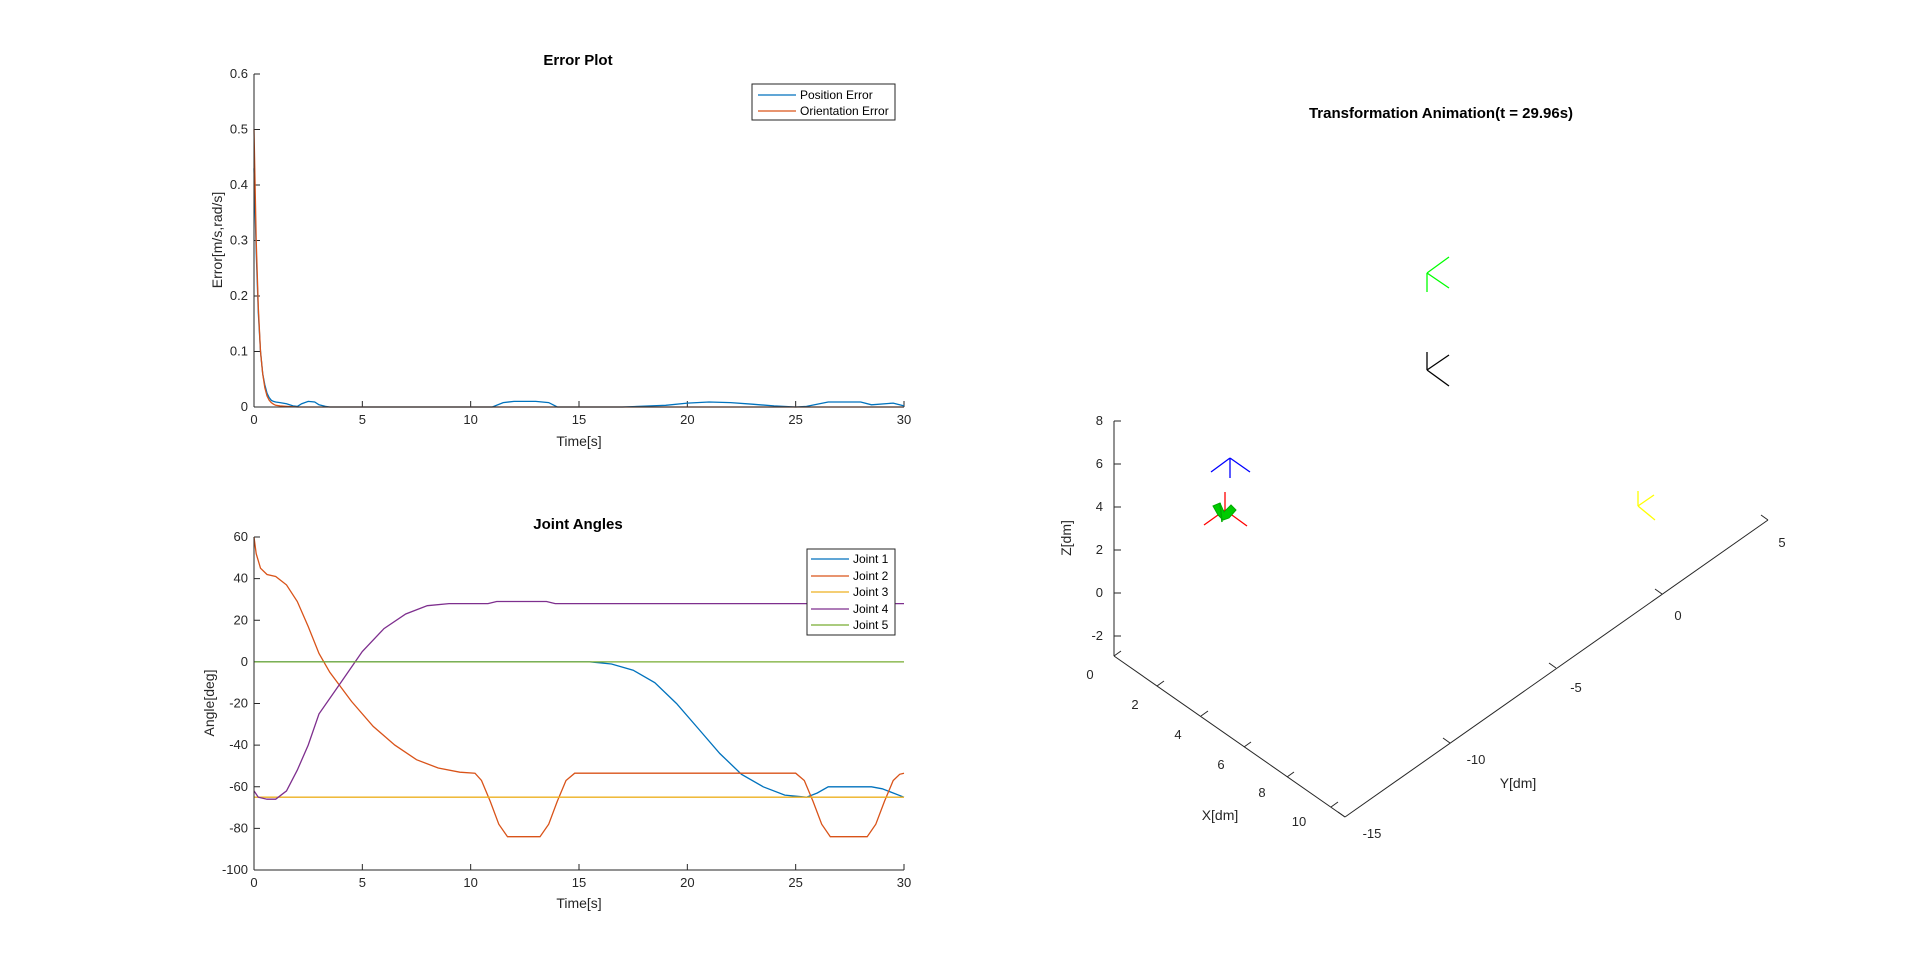 The image size is (1920, 963). I want to click on frame-black, so click(1438, 369).